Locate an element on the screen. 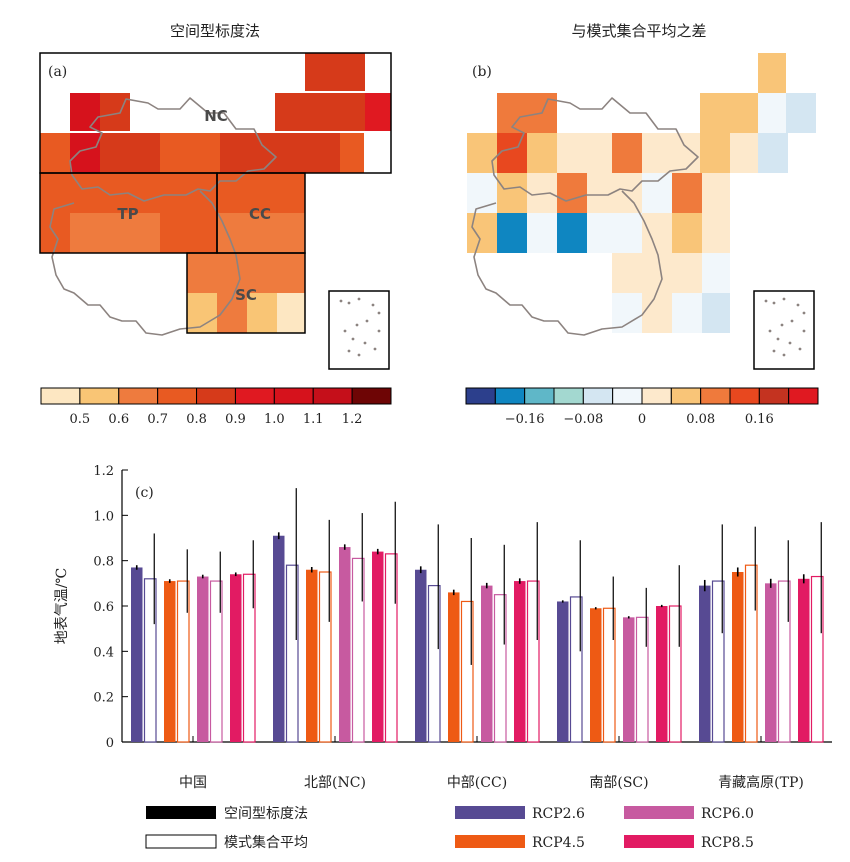  y-tick-label: 0 is located at coordinates (110, 743).